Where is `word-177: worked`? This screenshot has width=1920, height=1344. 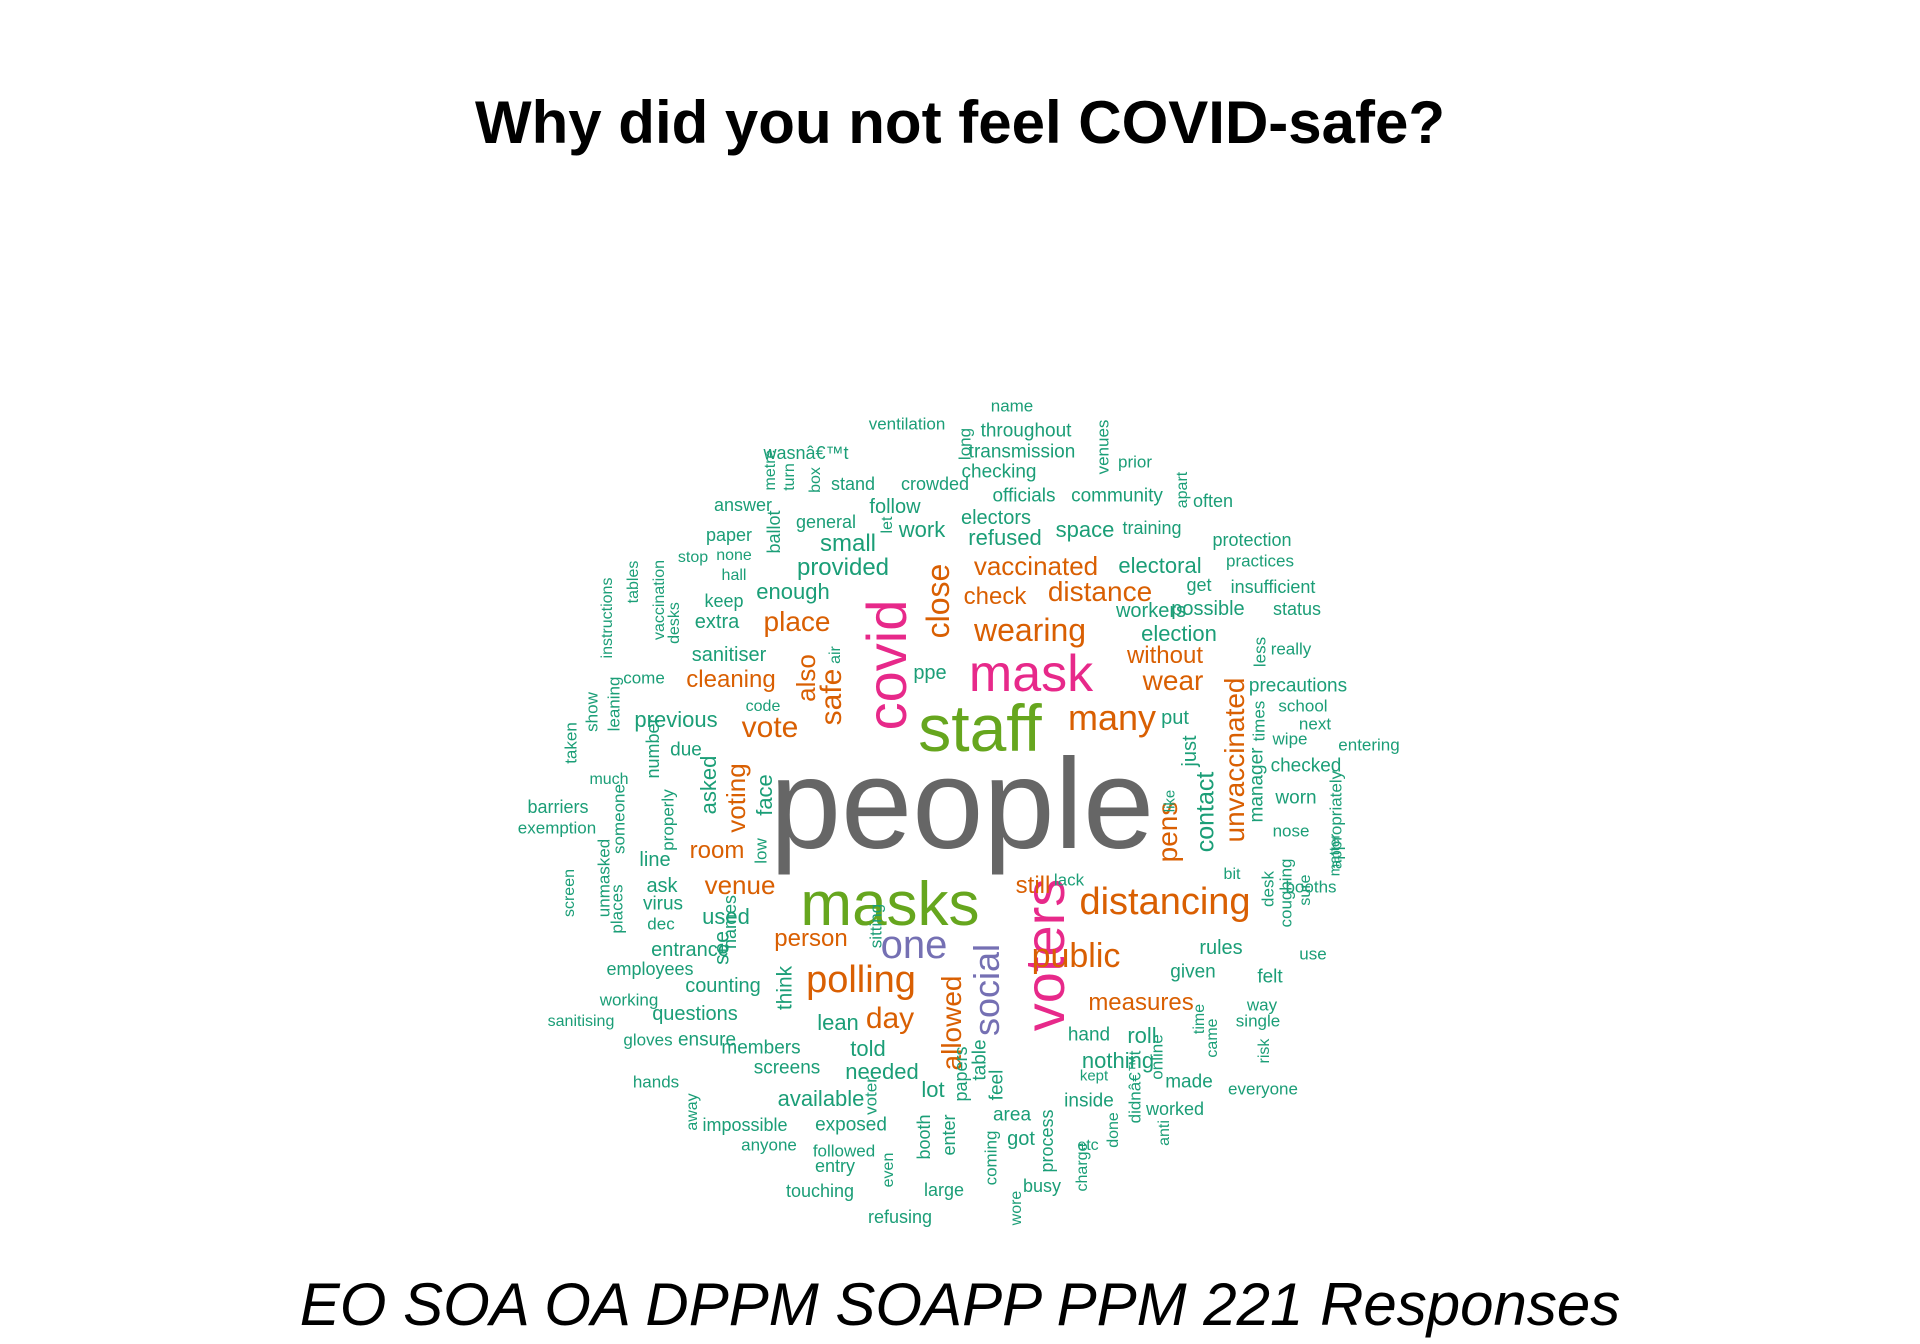 word-177: worked is located at coordinates (1175, 1109).